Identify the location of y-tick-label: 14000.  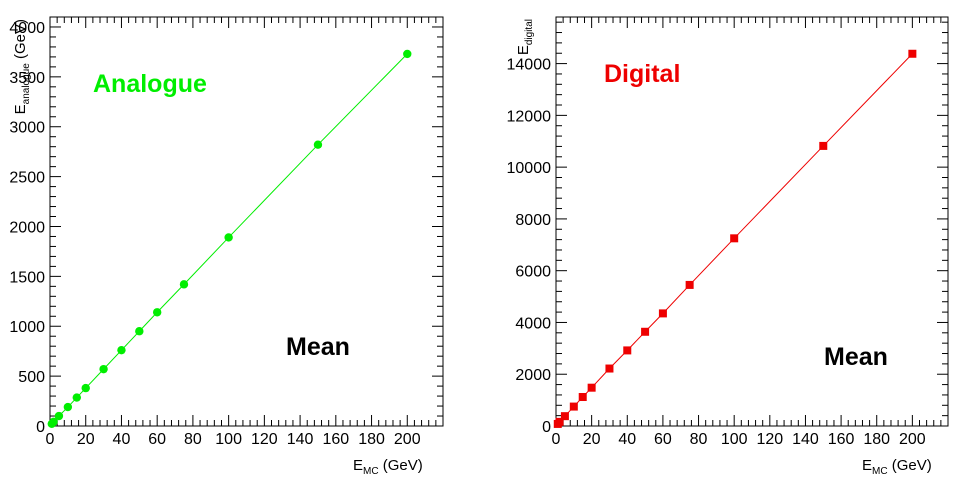
(529, 65).